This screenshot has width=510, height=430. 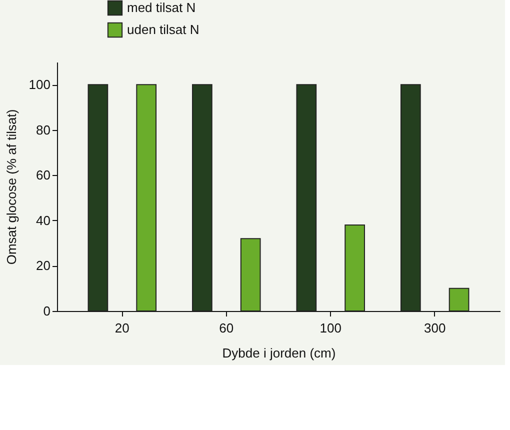 I want to click on x-tick-label: 20, so click(x=122, y=328).